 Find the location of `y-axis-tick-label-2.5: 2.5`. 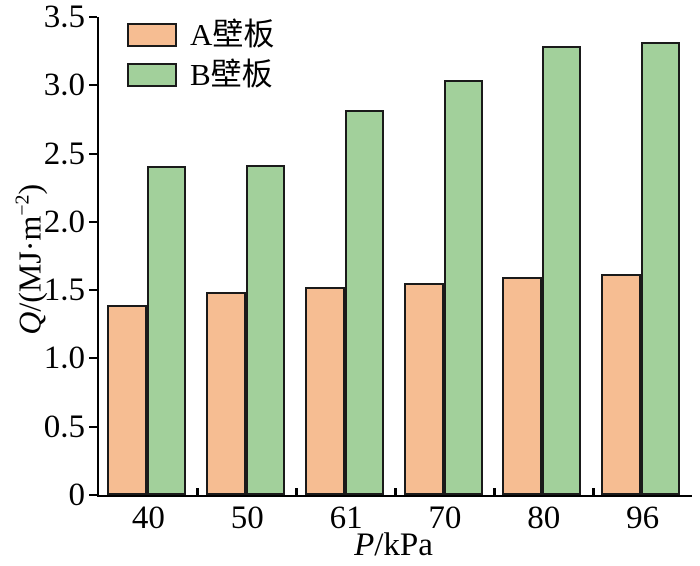

y-axis-tick-label-2.5: 2.5 is located at coordinates (64, 153).